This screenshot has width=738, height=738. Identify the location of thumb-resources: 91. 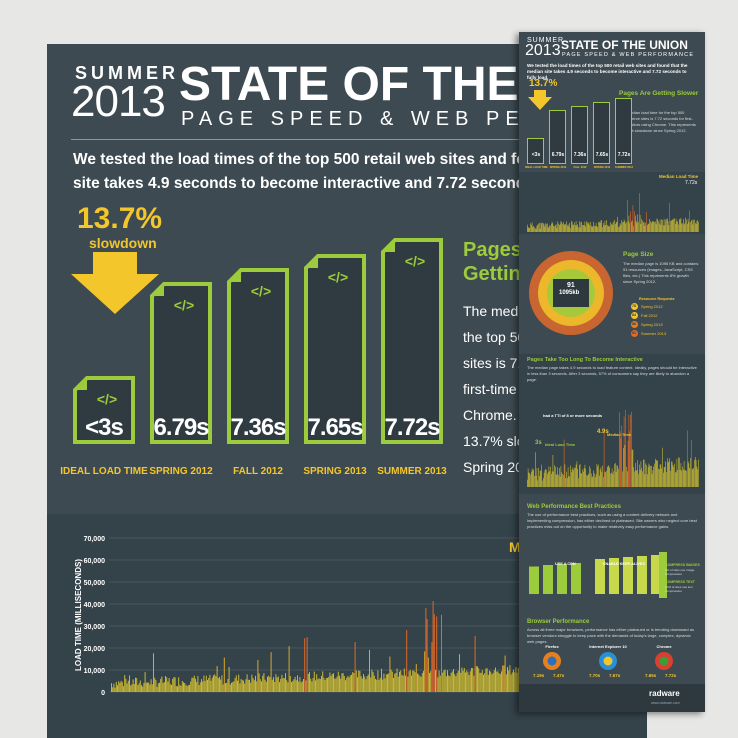
(571, 285).